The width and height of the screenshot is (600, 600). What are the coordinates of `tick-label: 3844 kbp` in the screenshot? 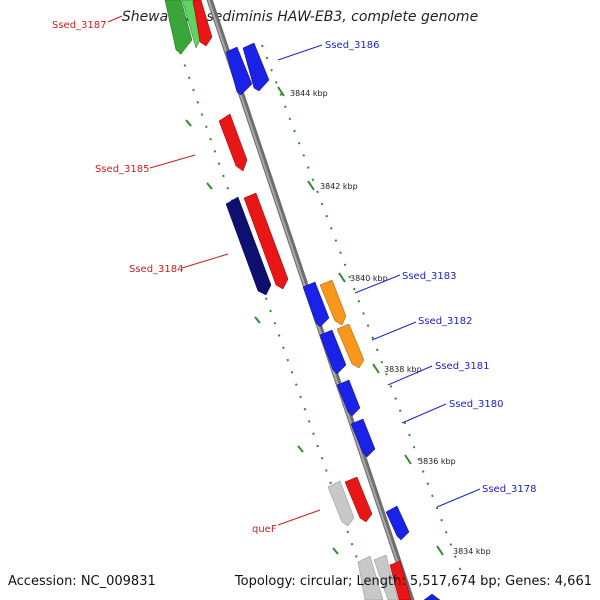 It's located at (309, 93).